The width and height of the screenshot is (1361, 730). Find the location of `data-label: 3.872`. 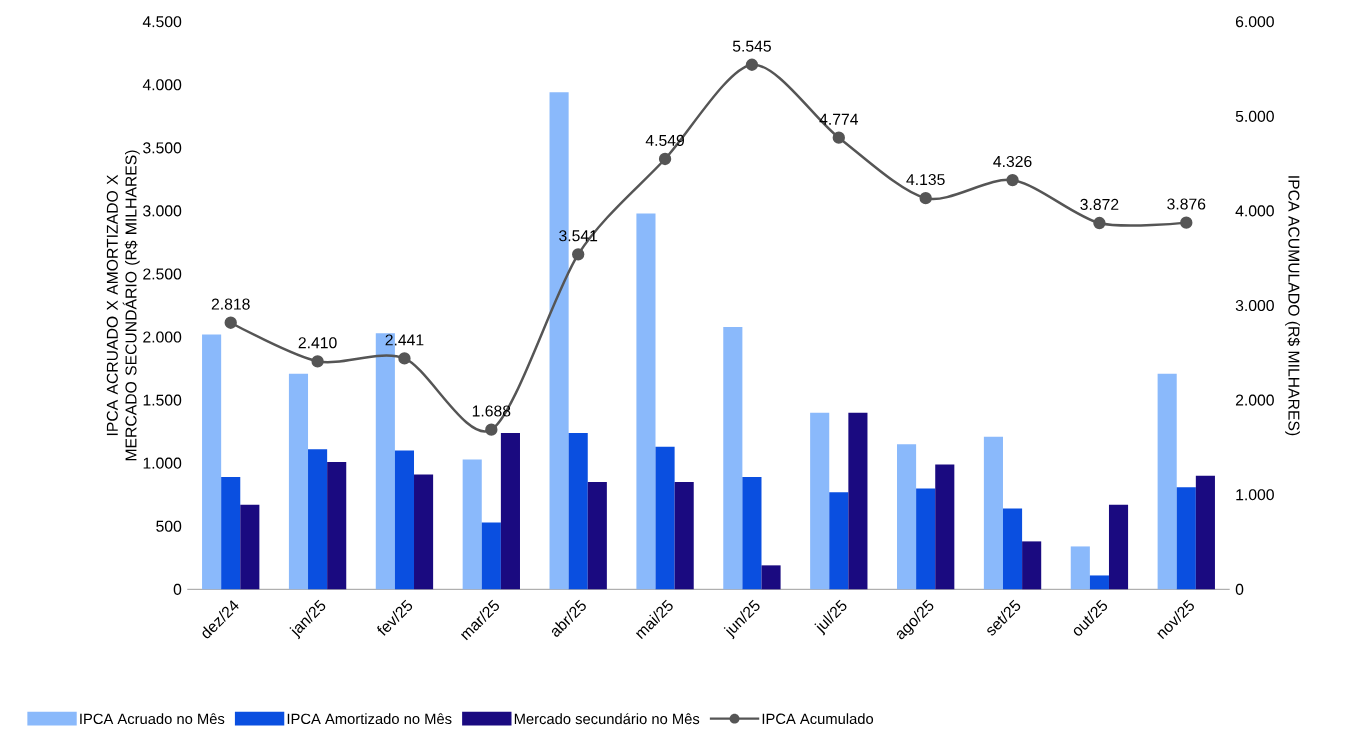

data-label: 3.872 is located at coordinates (1099, 205).